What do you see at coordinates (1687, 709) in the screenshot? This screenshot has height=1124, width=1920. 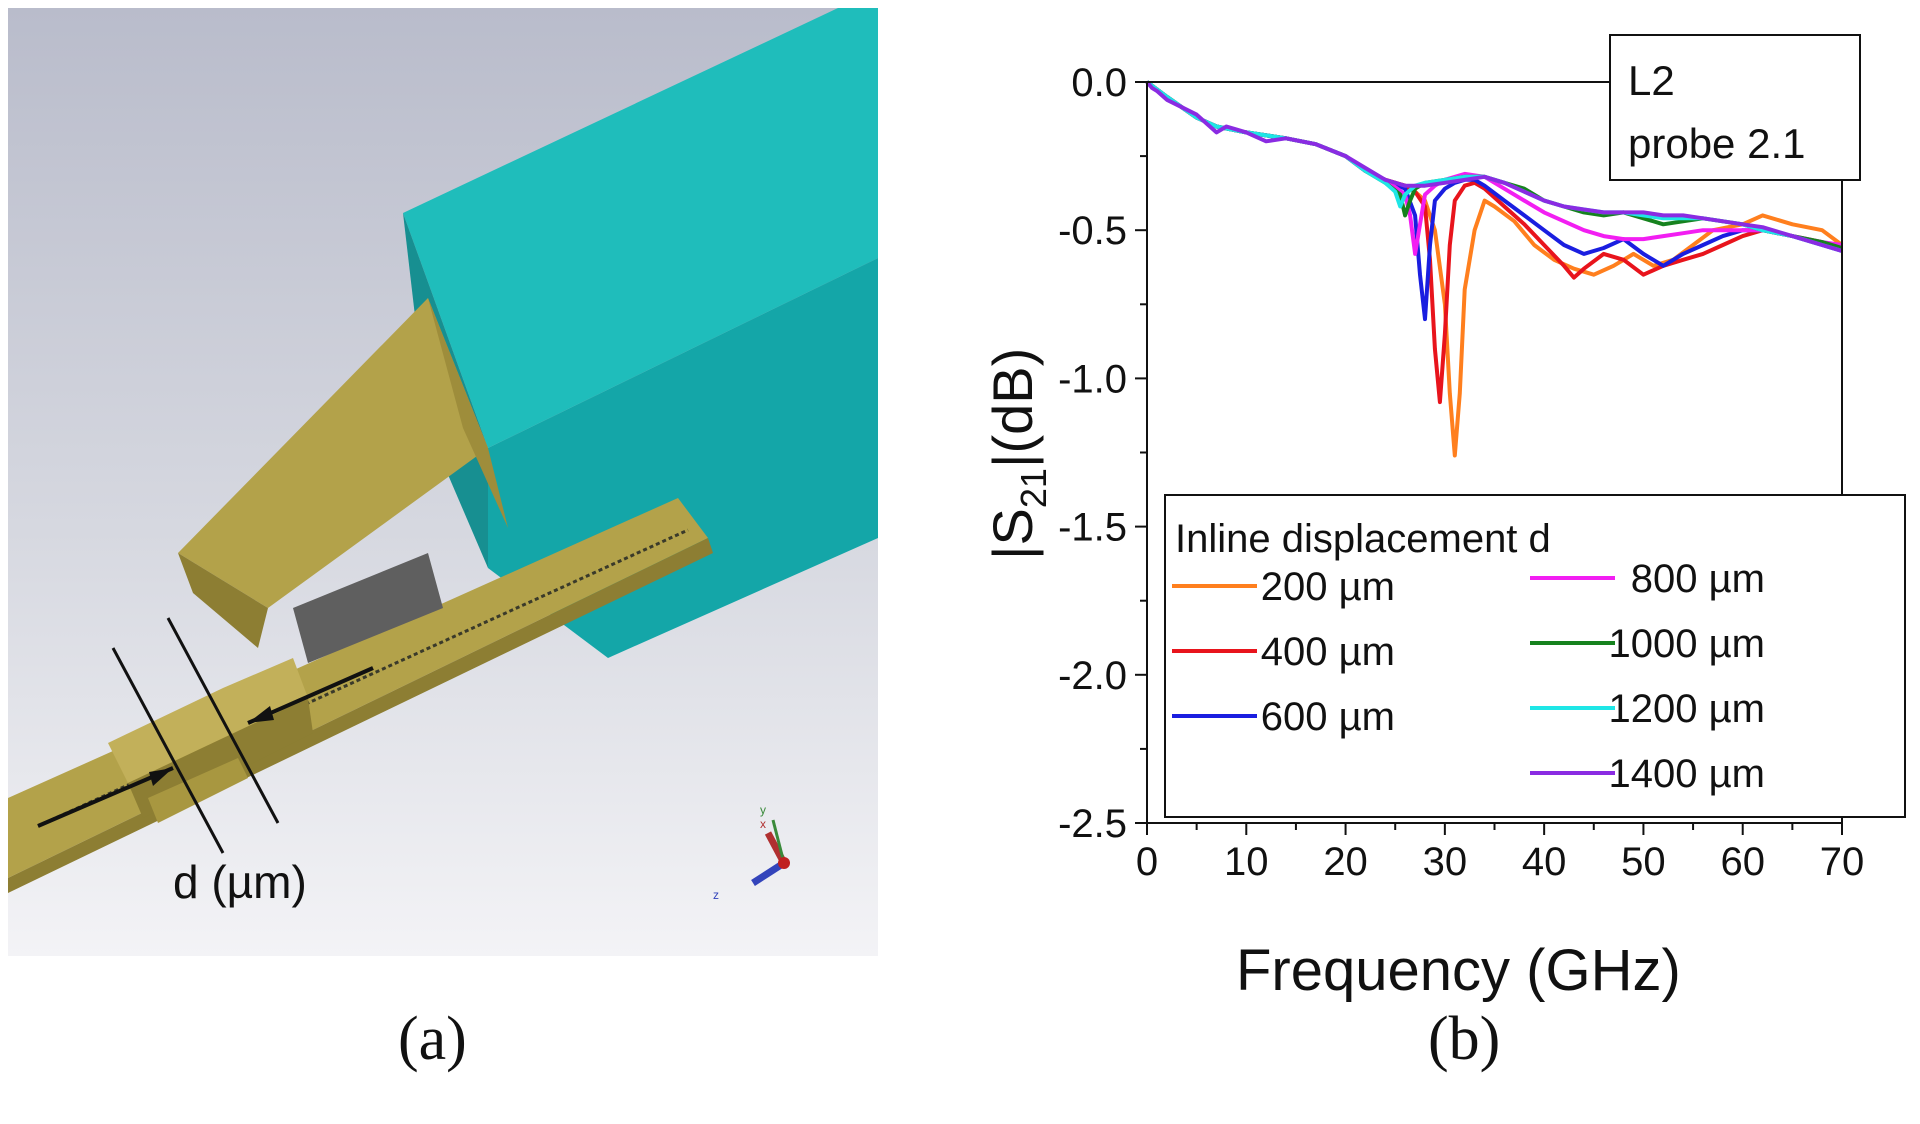 I see `legend-label: 1200 µm` at bounding box center [1687, 709].